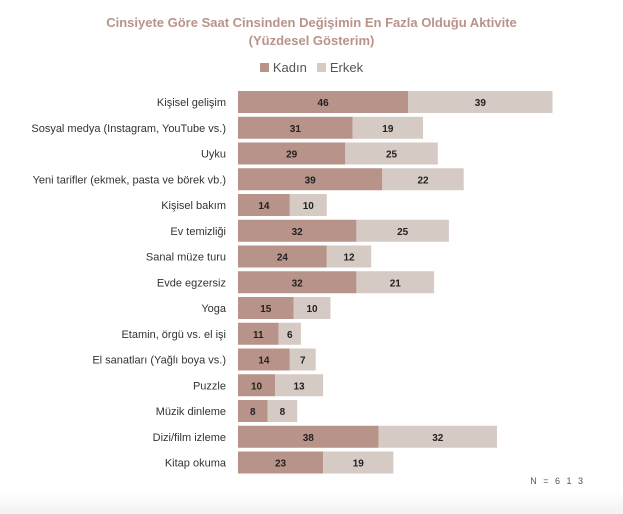 This screenshot has width=623, height=514. What do you see at coordinates (191, 412) in the screenshot?
I see `category-label: Müzik dinleme` at bounding box center [191, 412].